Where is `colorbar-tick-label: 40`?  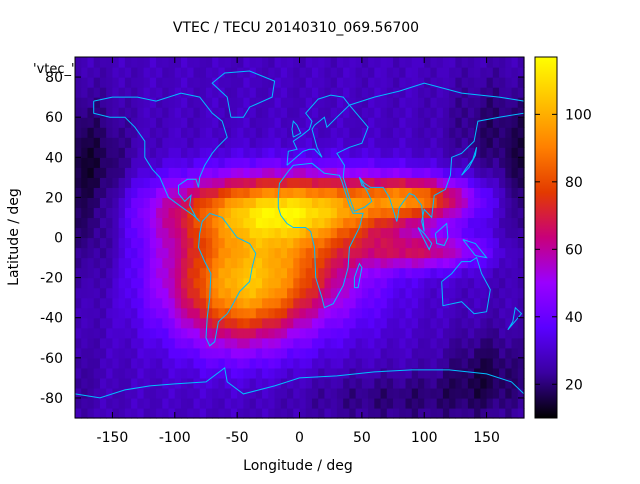 colorbar-tick-label: 40 is located at coordinates (574, 318).